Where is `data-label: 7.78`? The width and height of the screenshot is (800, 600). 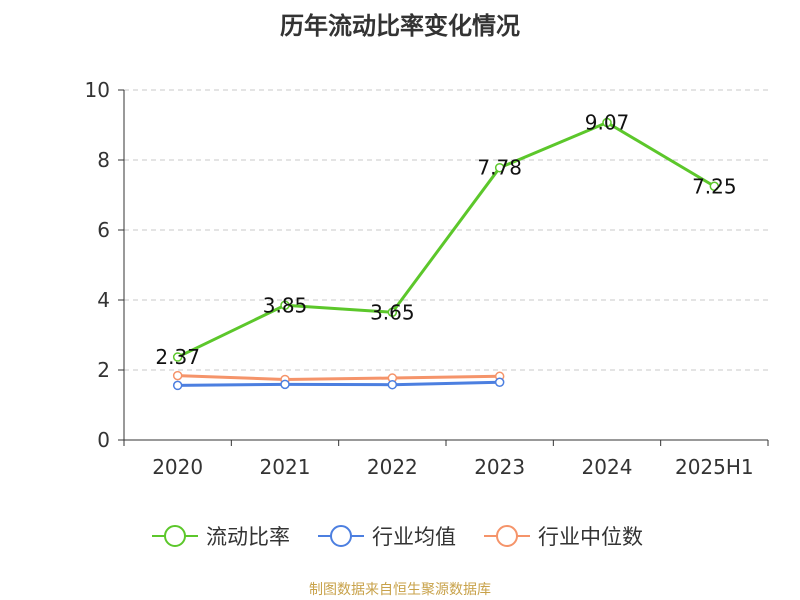 data-label: 7.78 is located at coordinates (499, 168).